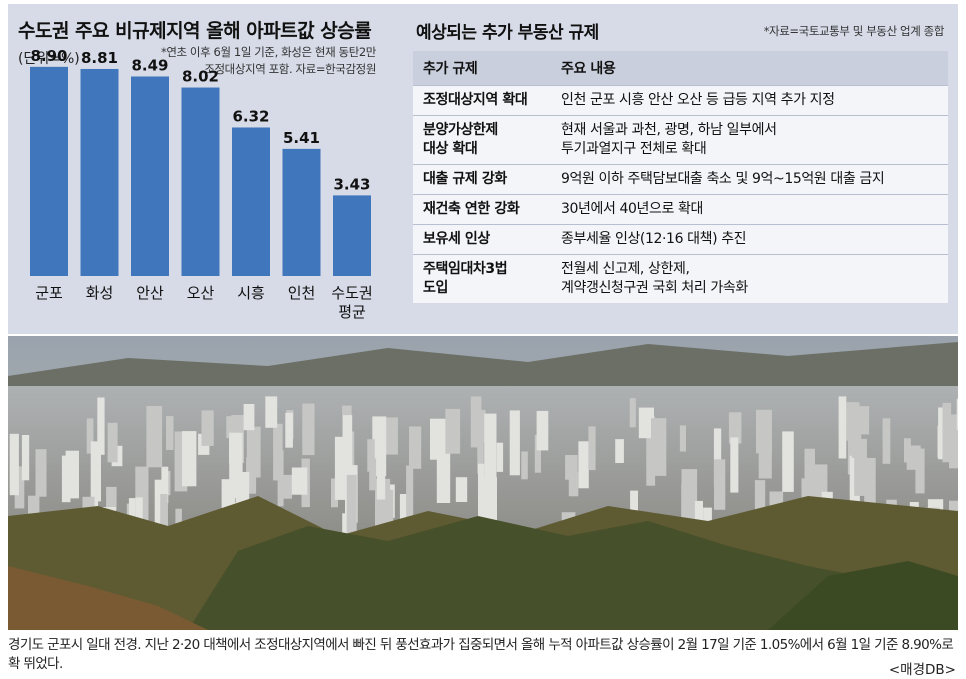 Image resolution: width=966 pixels, height=679 pixels. I want to click on table-source: *자료=국토교통부 및 부동산 업계 종합, so click(854, 31).